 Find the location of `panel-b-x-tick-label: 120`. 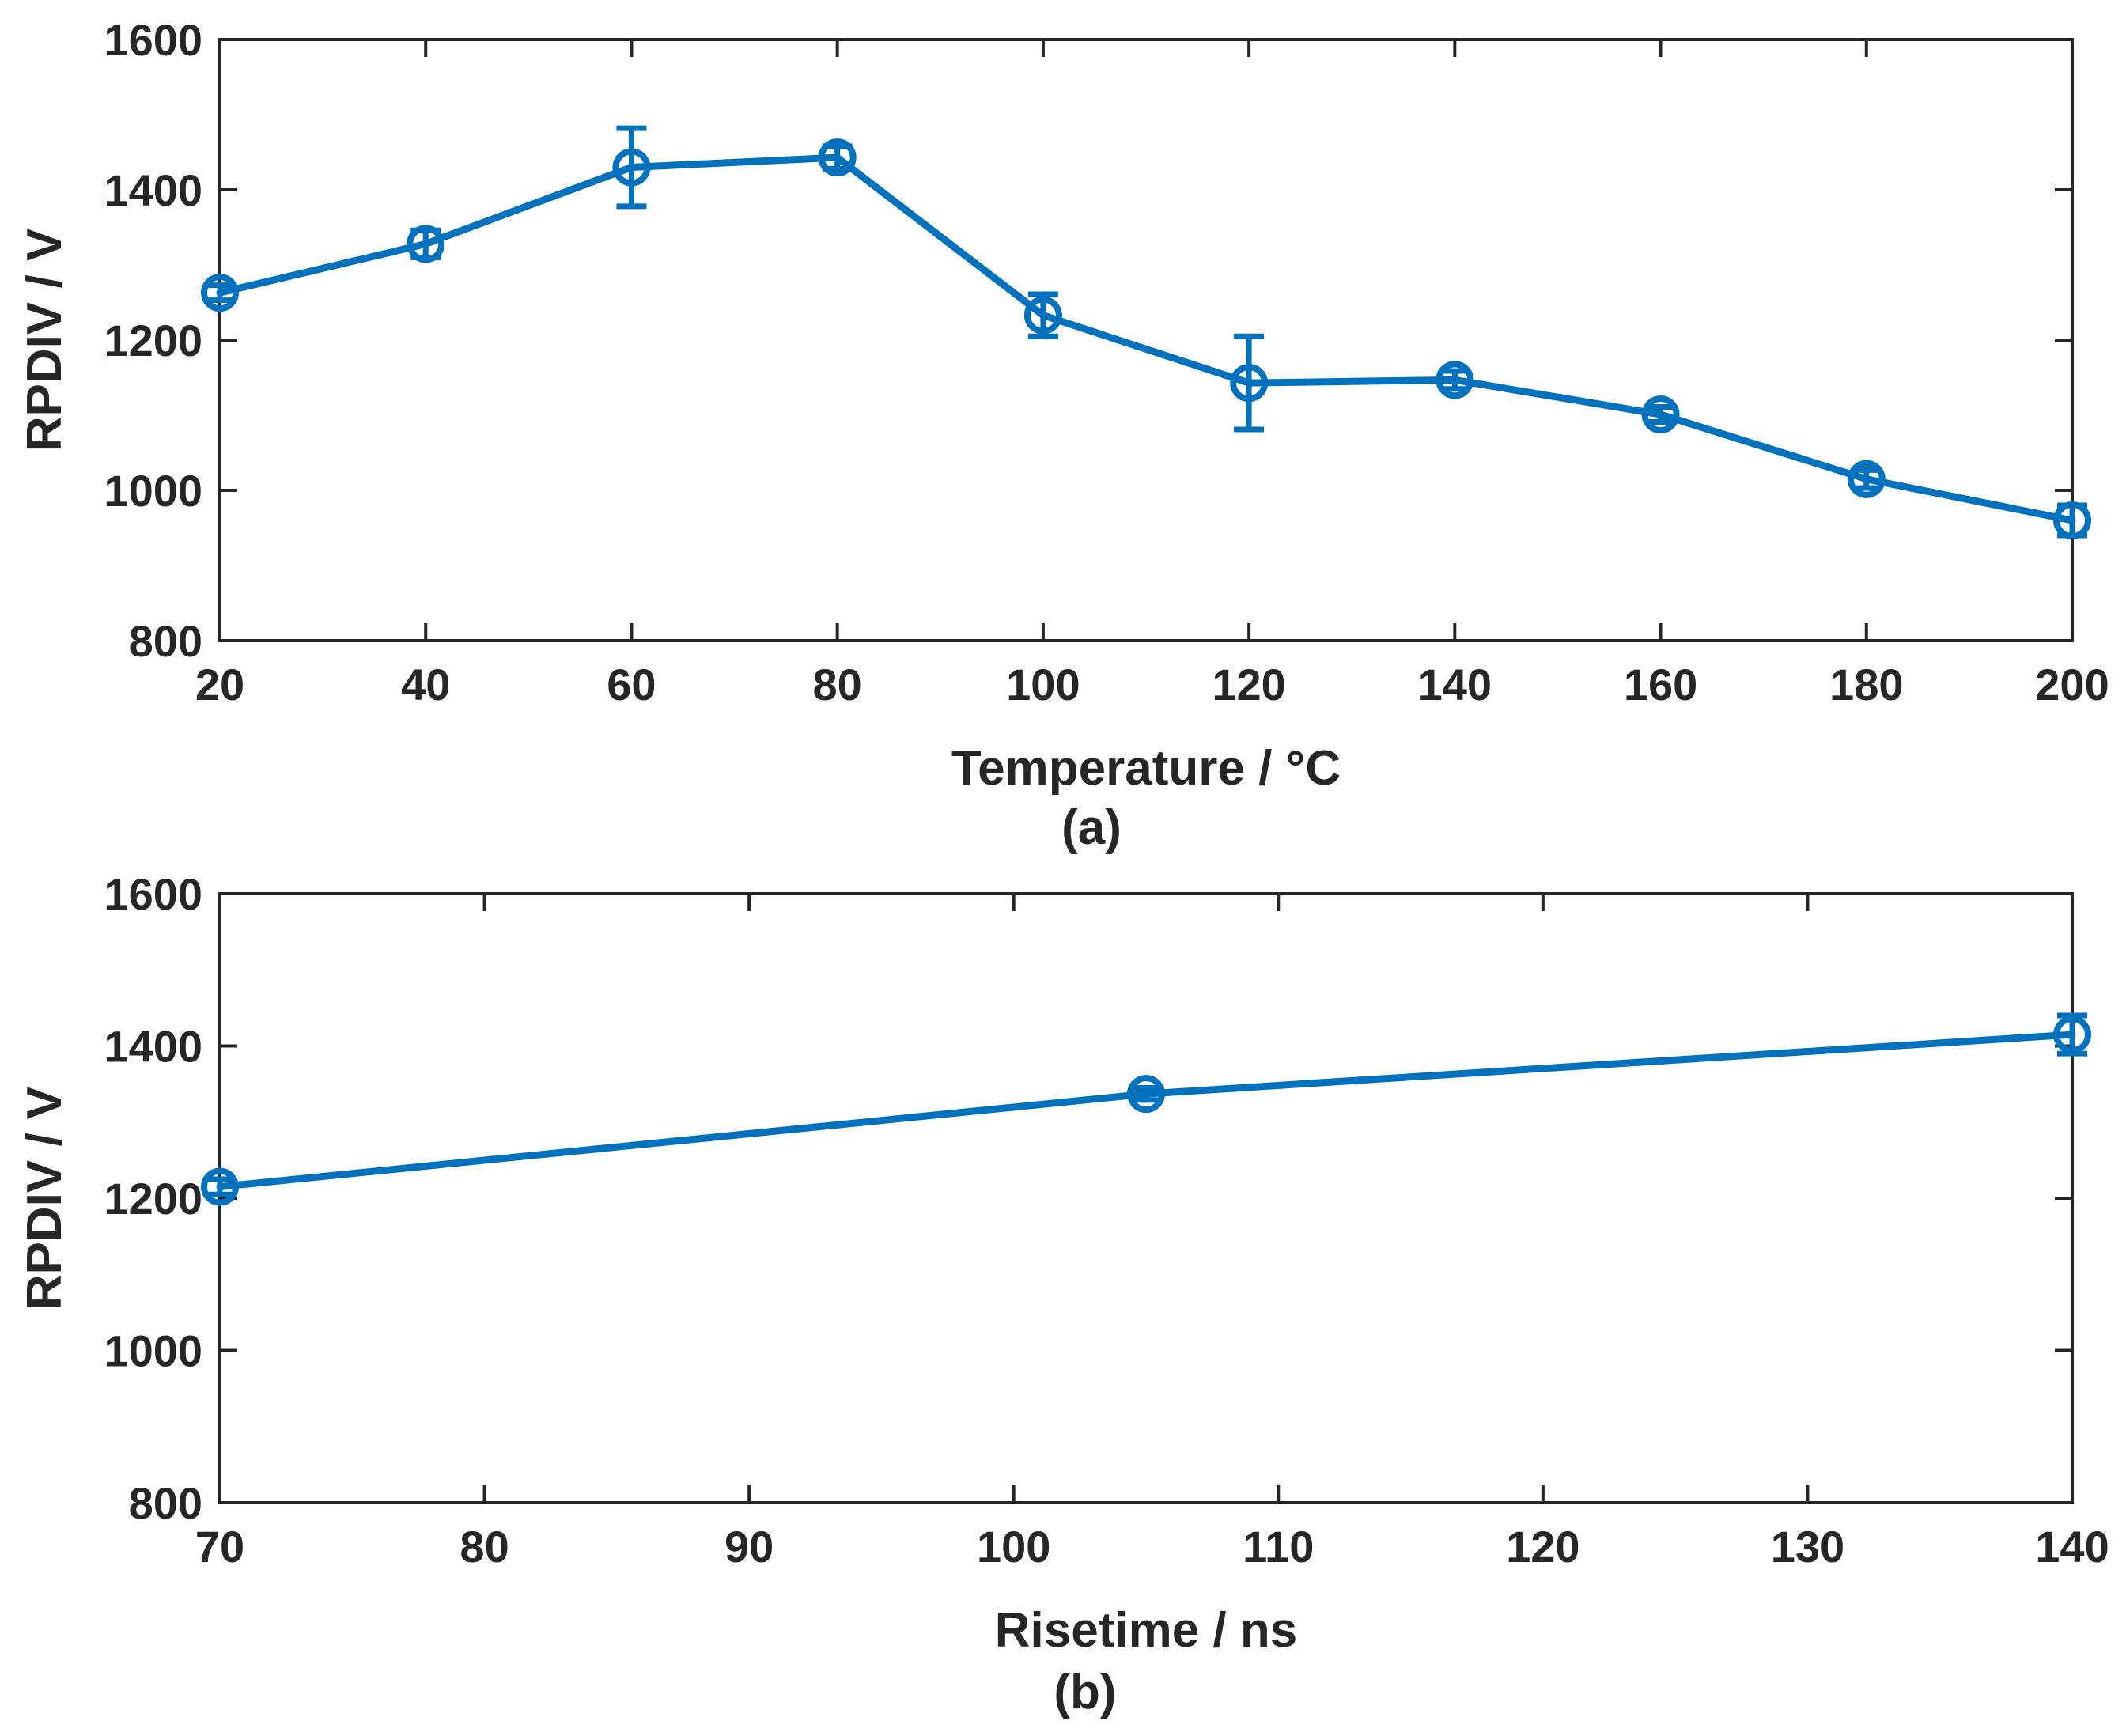

panel-b-x-tick-label: 120 is located at coordinates (1542, 1546).